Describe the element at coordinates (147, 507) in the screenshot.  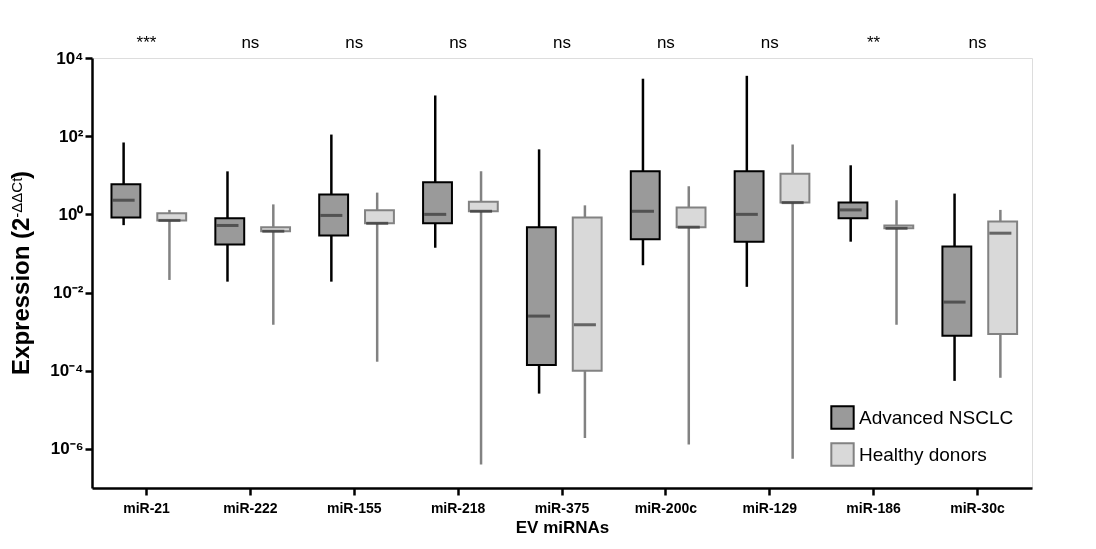
I see `x-tick-label: miR-21` at that location.